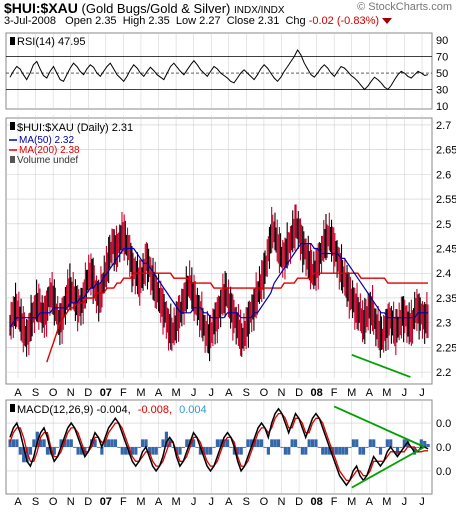 The height and width of the screenshot is (515, 456). I want to click on price-y-tick: 2.35, so click(446, 299).